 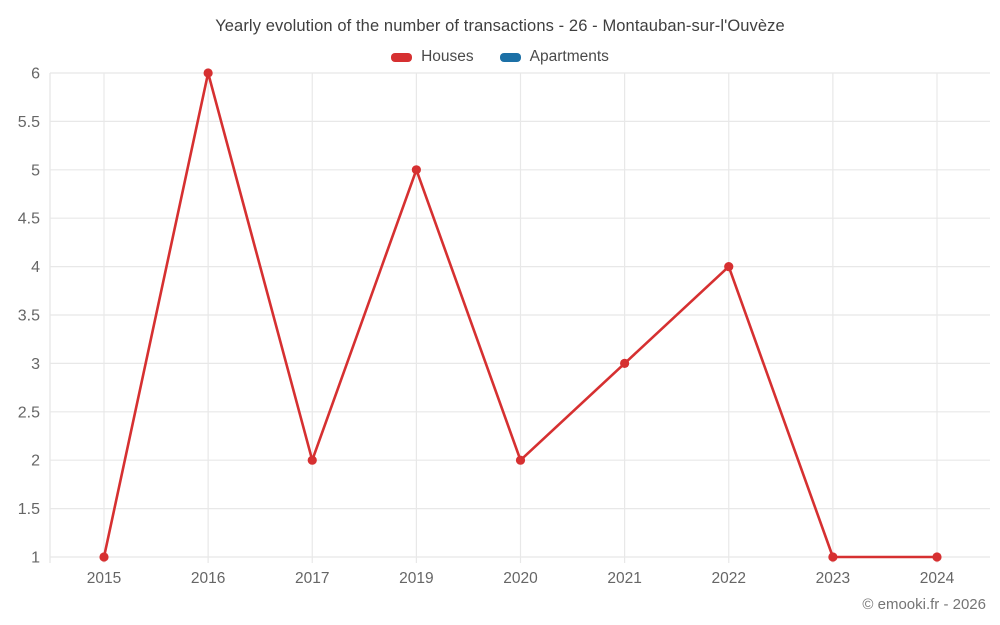 I want to click on legend-item-houses: Houses, so click(x=432, y=57).